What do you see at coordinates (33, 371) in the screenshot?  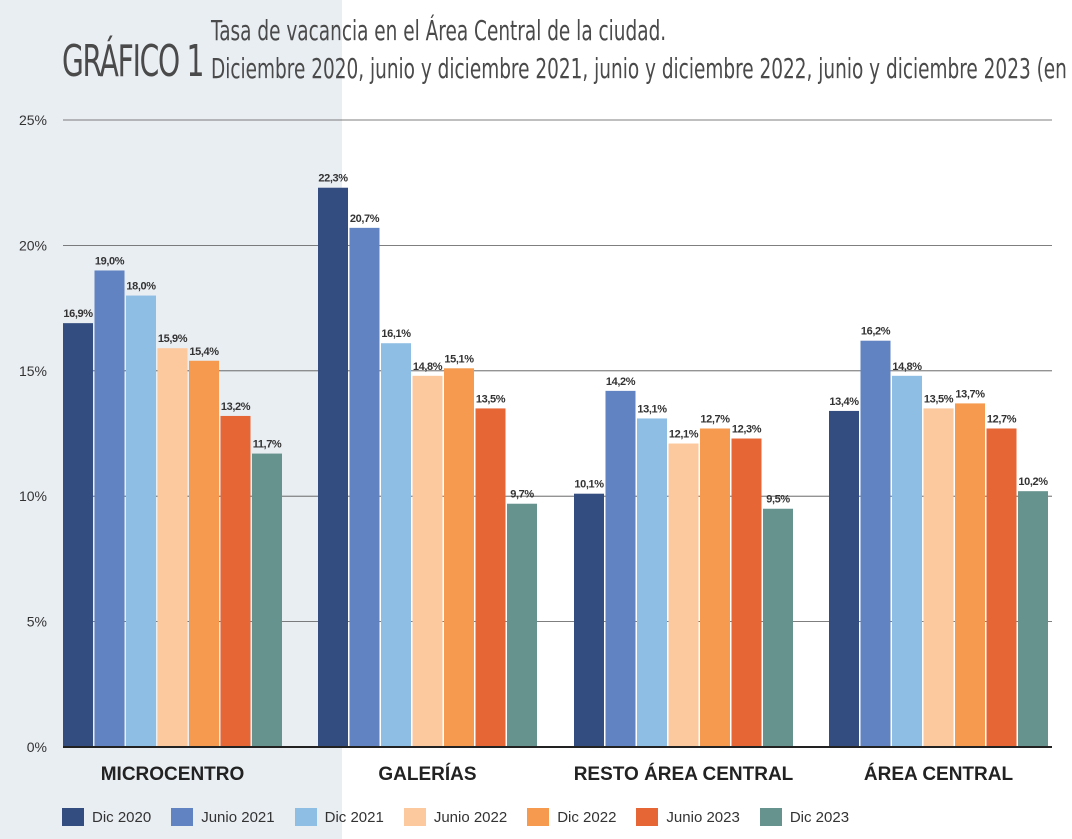 I see `y-tick-label: 15%` at bounding box center [33, 371].